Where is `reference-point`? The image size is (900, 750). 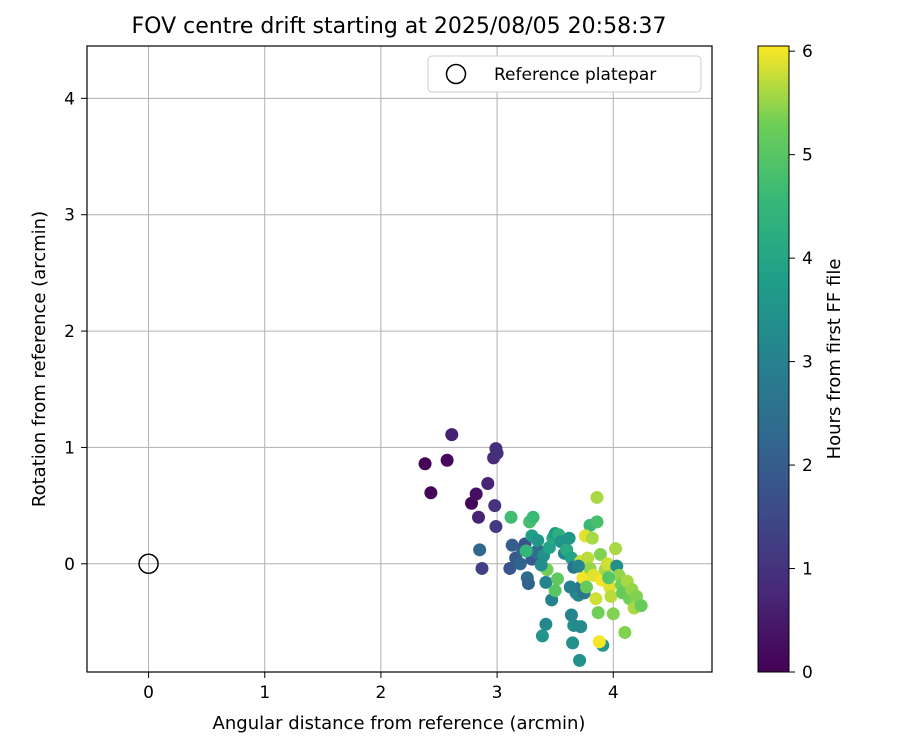 reference-point is located at coordinates (148, 564).